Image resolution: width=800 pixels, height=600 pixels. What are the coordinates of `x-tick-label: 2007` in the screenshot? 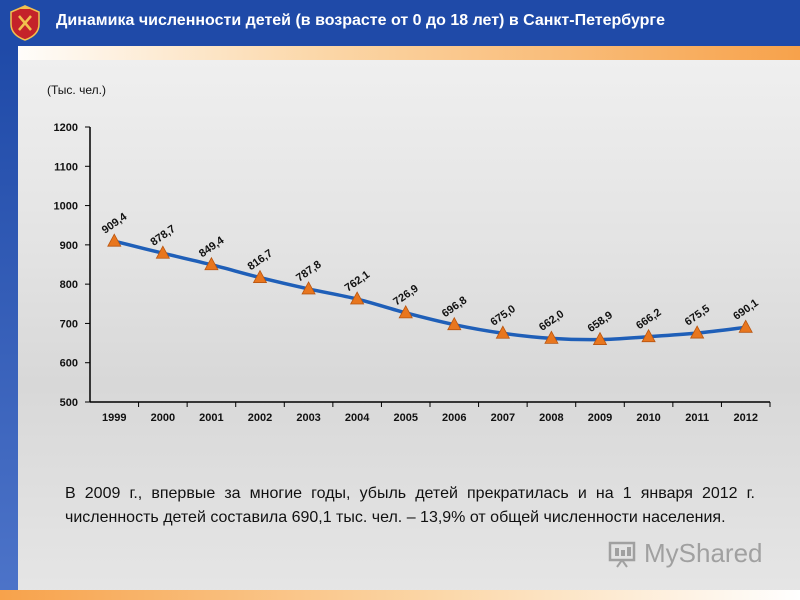 It's located at (503, 418).